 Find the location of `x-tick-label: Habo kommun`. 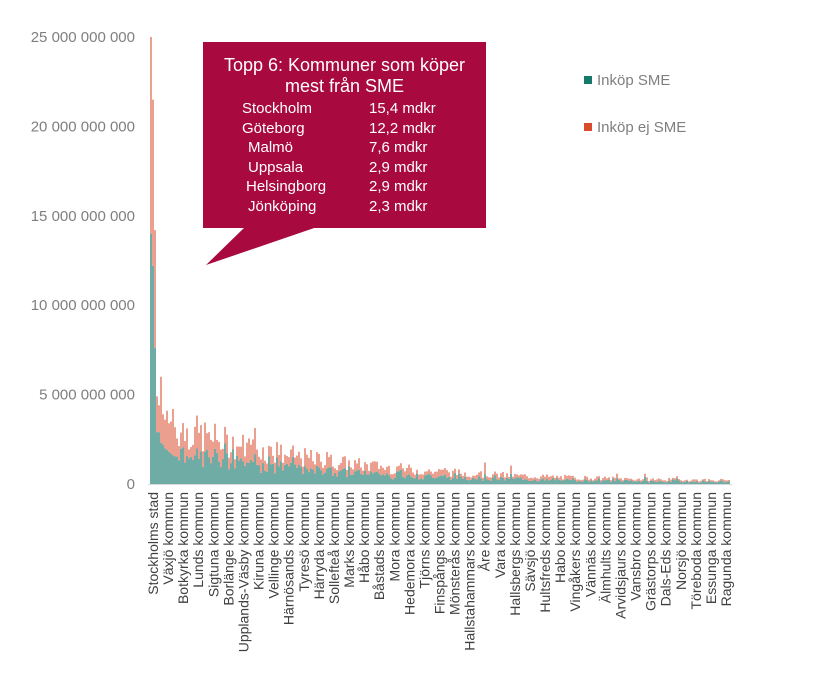

x-tick-label: Habo kommun is located at coordinates (560, 537).